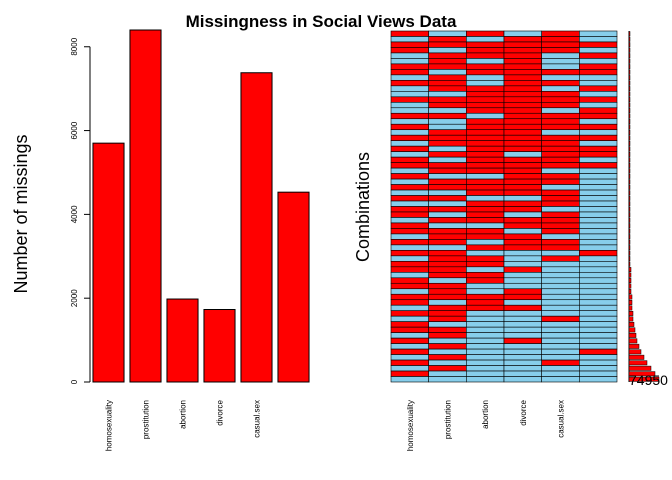  Describe the element at coordinates (363, 207) in the screenshot. I see `right-y-axis-label: Combinations` at that location.